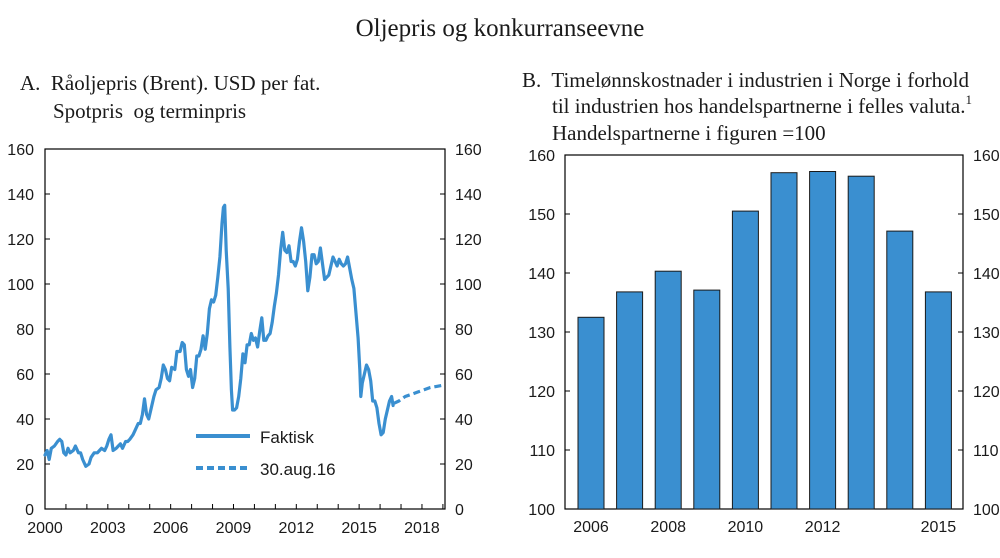  I want to click on bar-2010, so click(745, 360).